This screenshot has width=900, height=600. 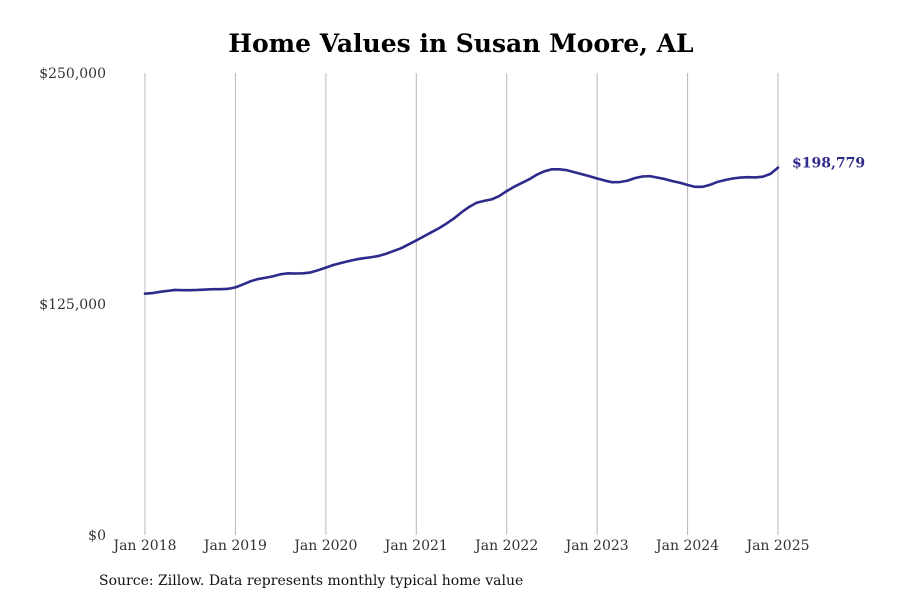 What do you see at coordinates (143, 546) in the screenshot?
I see `x-tick-label: Jan 2018` at bounding box center [143, 546].